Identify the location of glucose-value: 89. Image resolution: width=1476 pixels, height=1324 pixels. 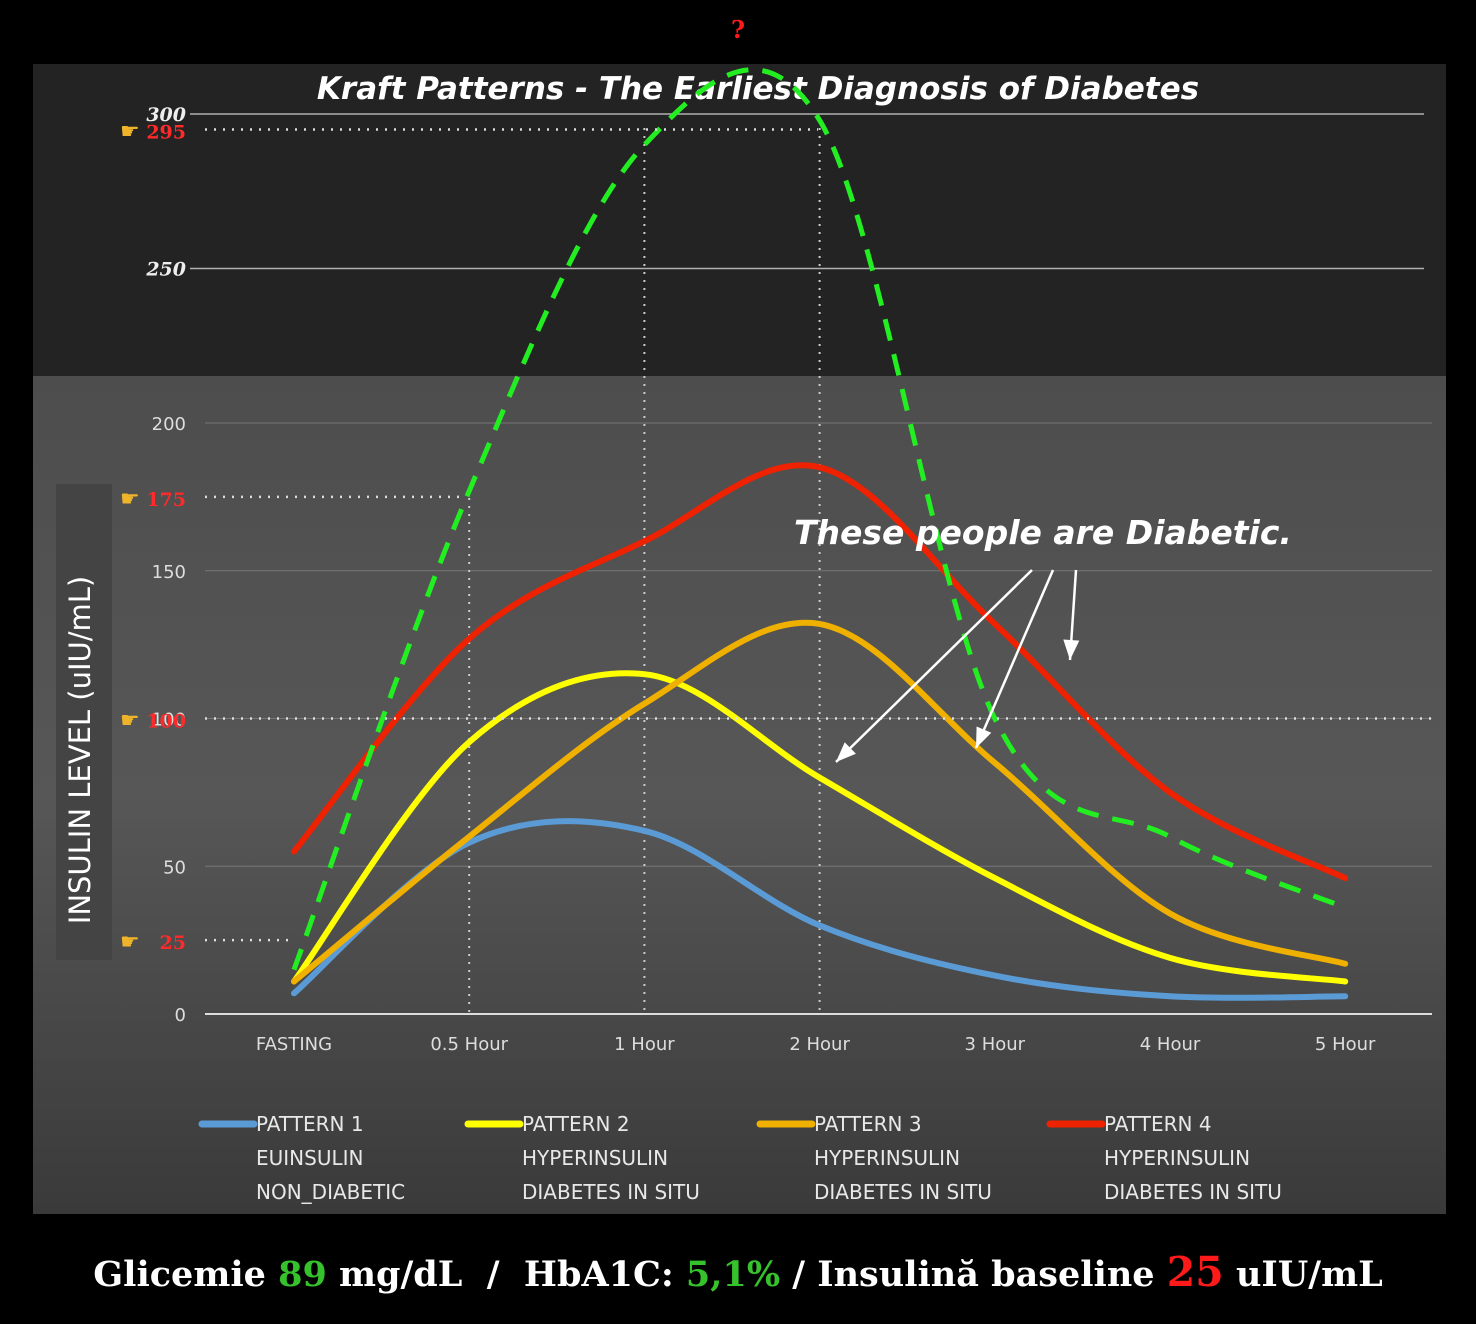
(302, 1274).